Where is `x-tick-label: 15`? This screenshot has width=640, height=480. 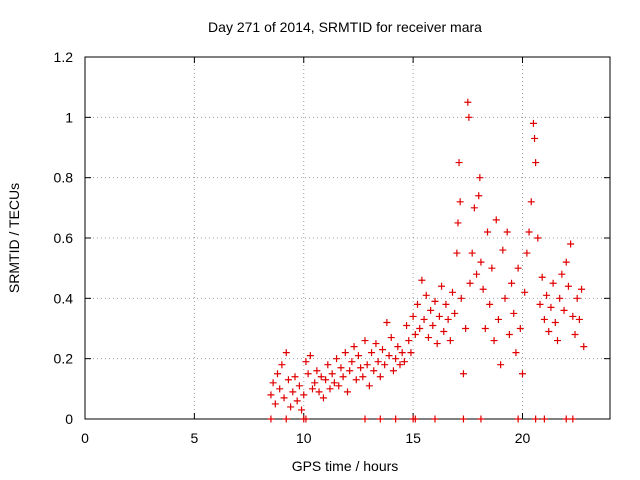 x-tick-label: 15 is located at coordinates (413, 438).